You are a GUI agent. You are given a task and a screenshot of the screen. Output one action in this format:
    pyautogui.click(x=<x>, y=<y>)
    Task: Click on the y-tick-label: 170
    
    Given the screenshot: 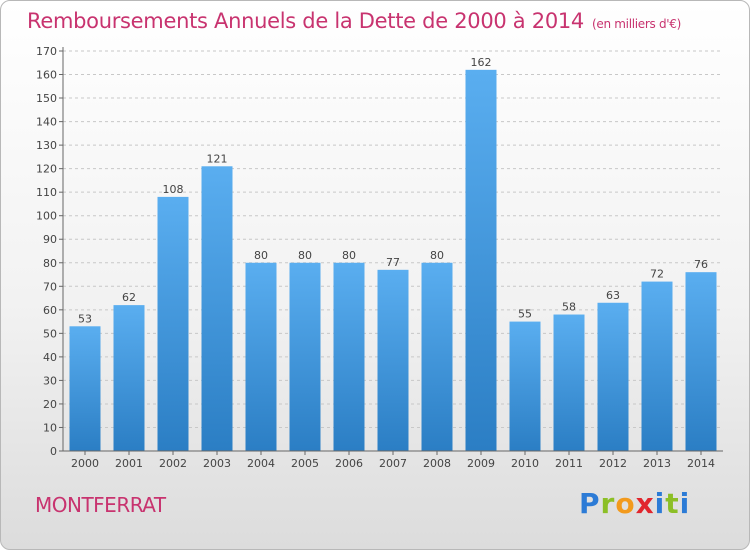 What is the action you would take?
    pyautogui.click(x=46, y=51)
    